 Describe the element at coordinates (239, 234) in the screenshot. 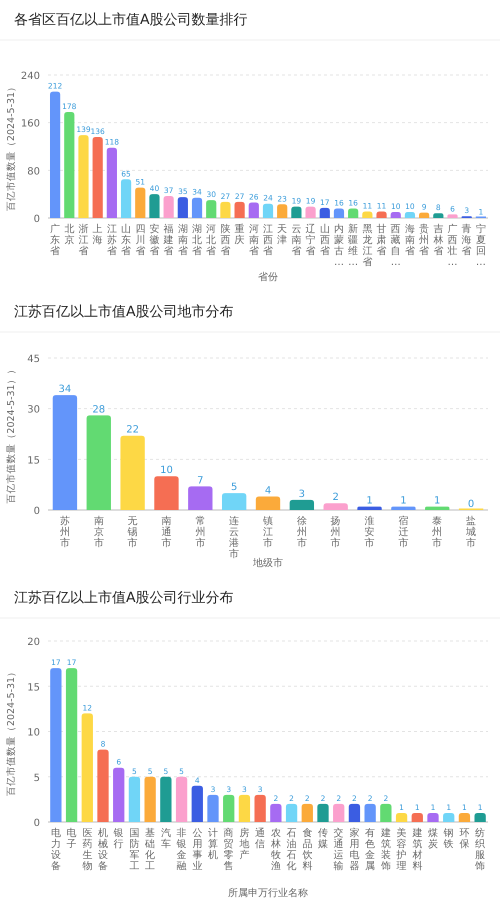

I see `x-tick-label: 重庆` at that location.